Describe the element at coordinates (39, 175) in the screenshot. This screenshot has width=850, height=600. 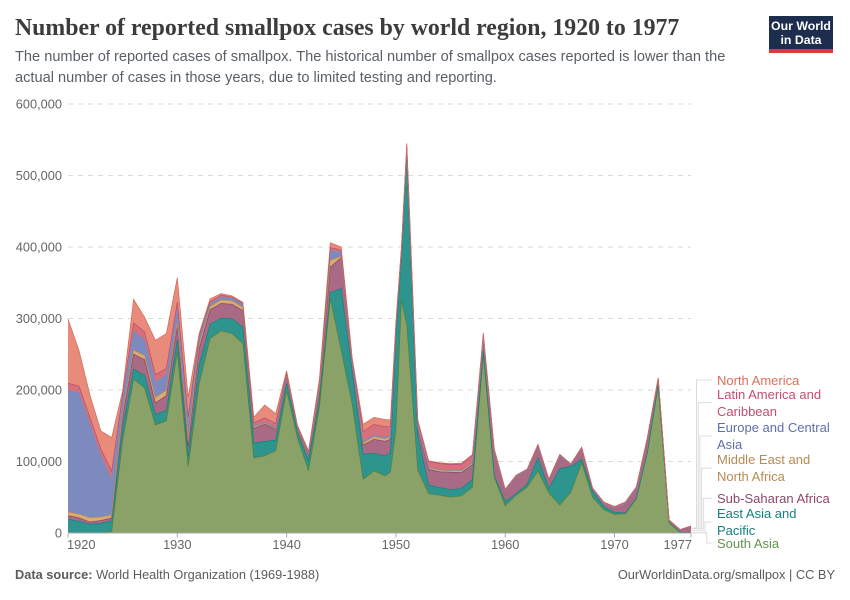
I see `svg-text: 500,000` at that location.